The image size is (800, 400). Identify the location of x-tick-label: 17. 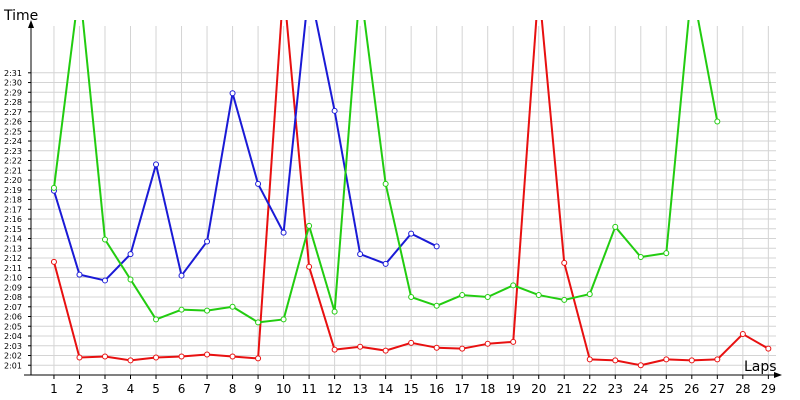
(462, 389).